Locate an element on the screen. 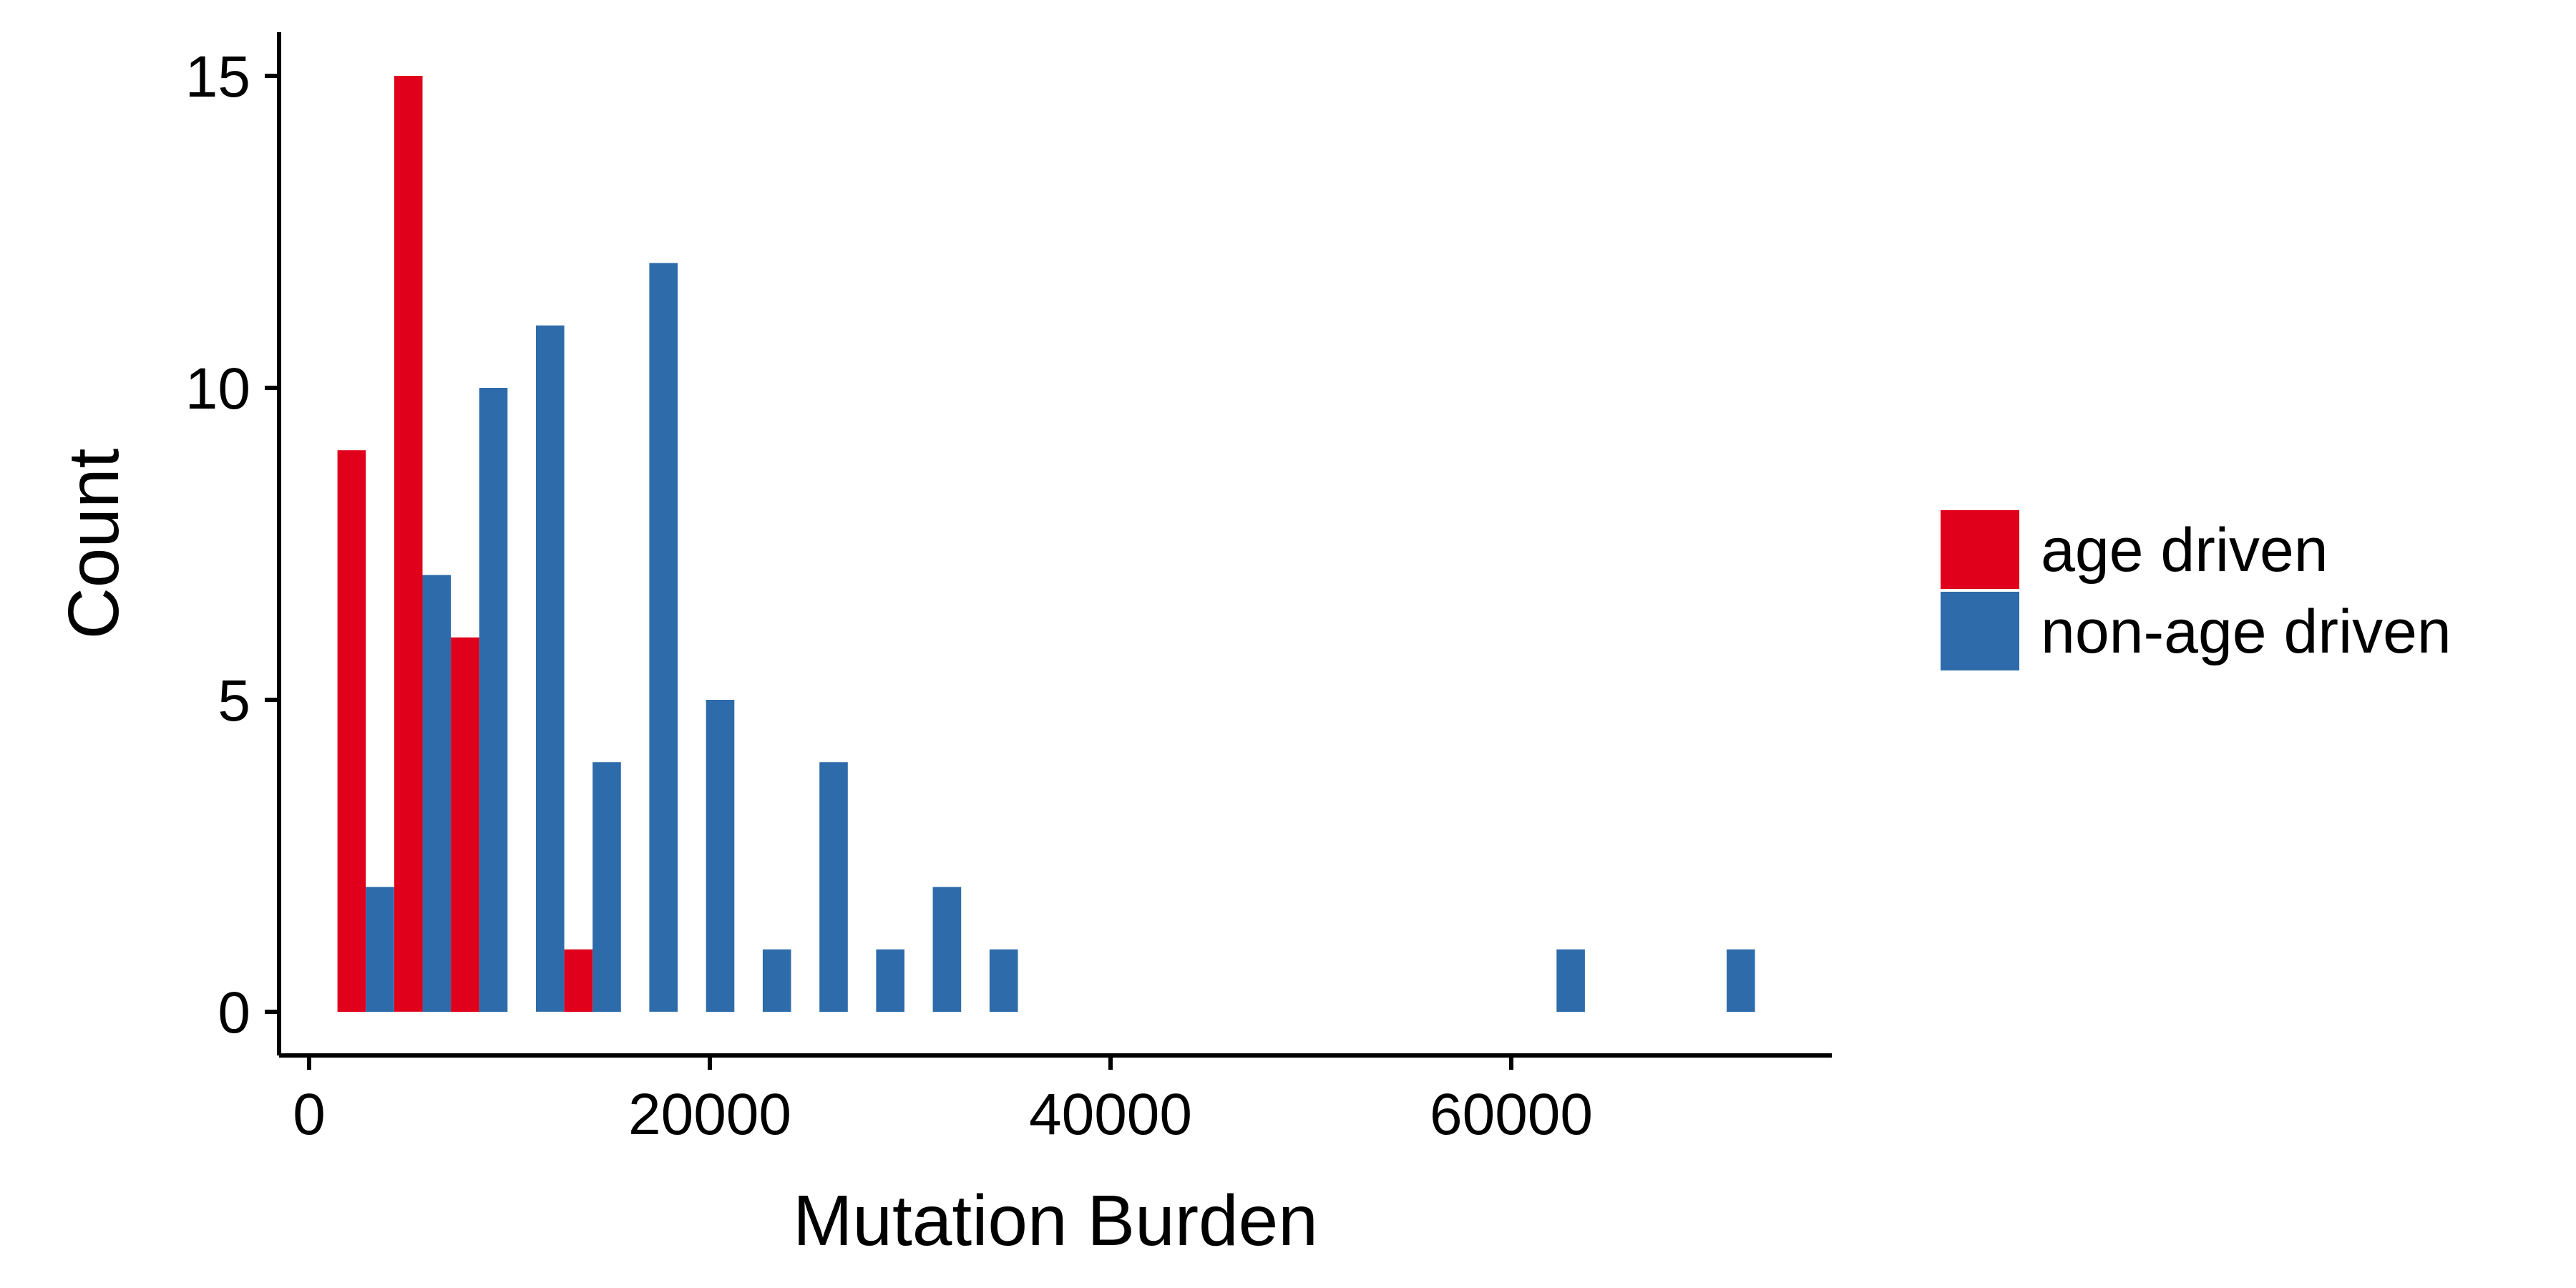 This screenshot has height=1288, width=2576. y-axis-title: Count is located at coordinates (94, 543).